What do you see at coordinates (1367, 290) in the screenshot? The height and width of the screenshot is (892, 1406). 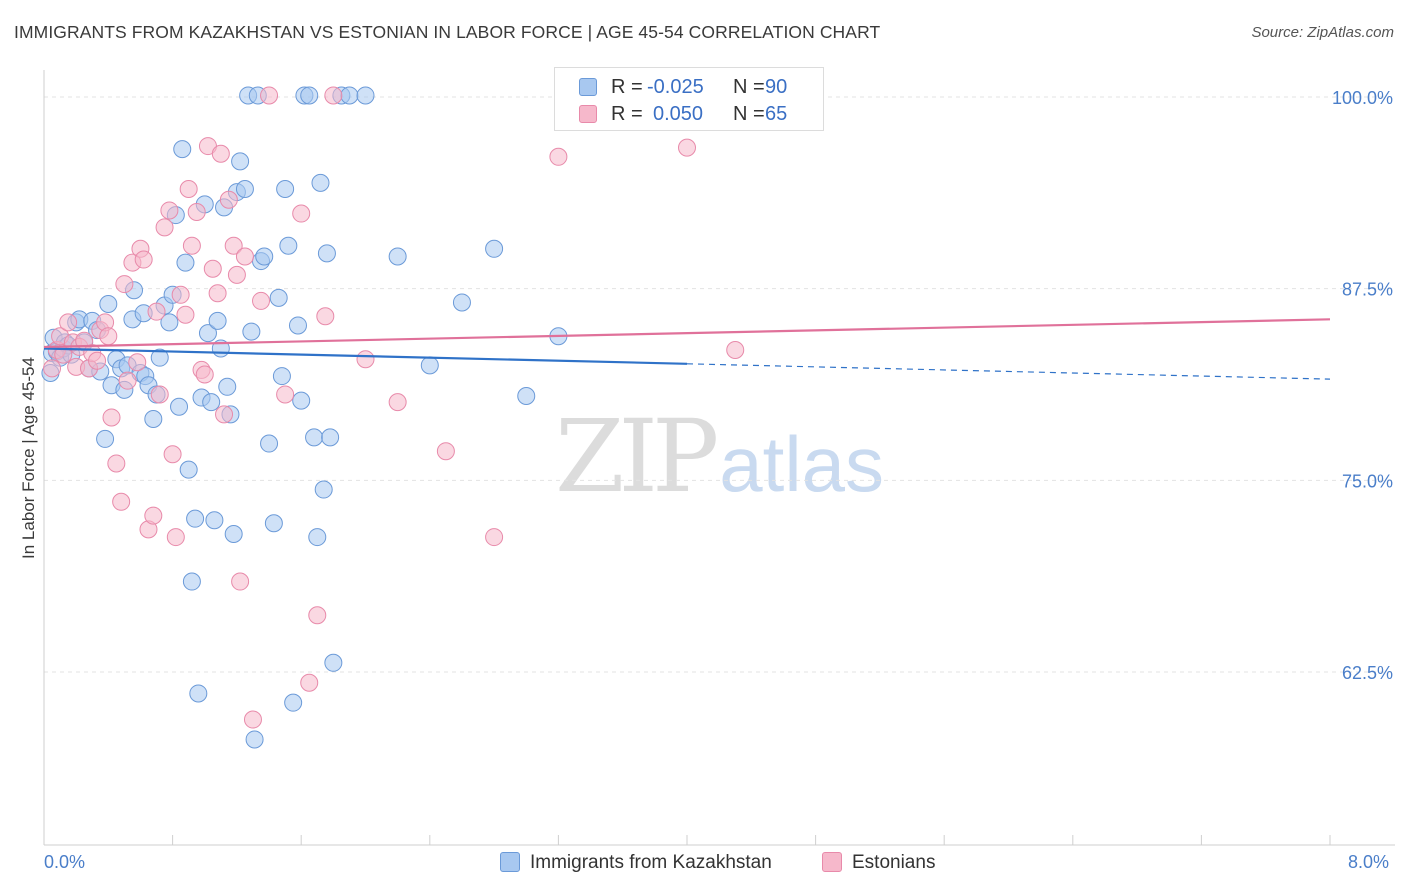 I see `y-tick-label-1: 87.5%` at bounding box center [1367, 290].